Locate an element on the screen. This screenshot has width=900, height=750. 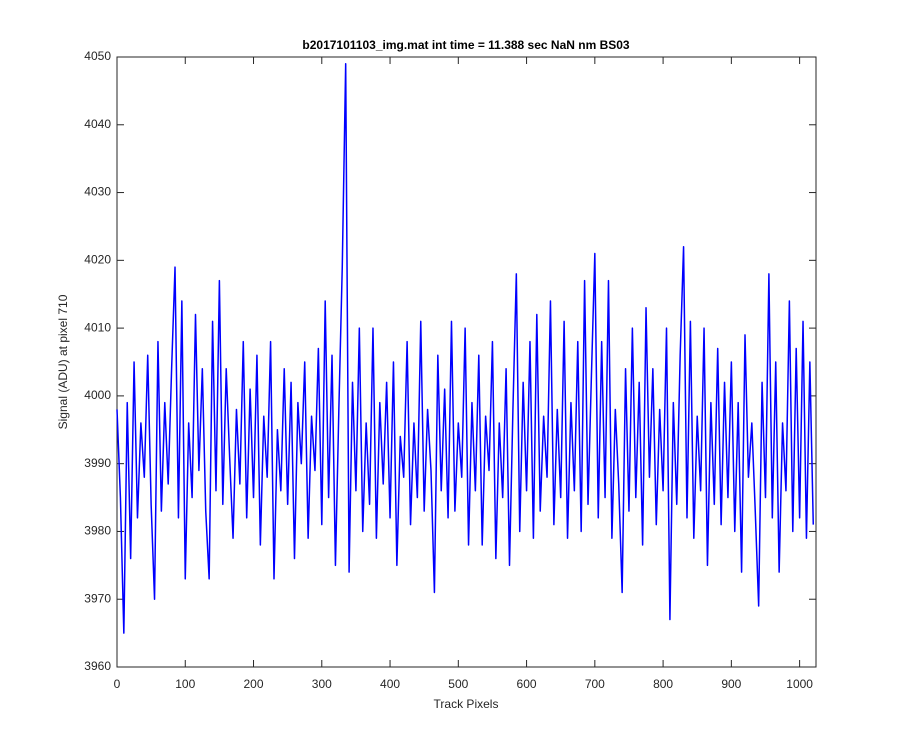
y-tick-label: 4040 is located at coordinates (97, 124).